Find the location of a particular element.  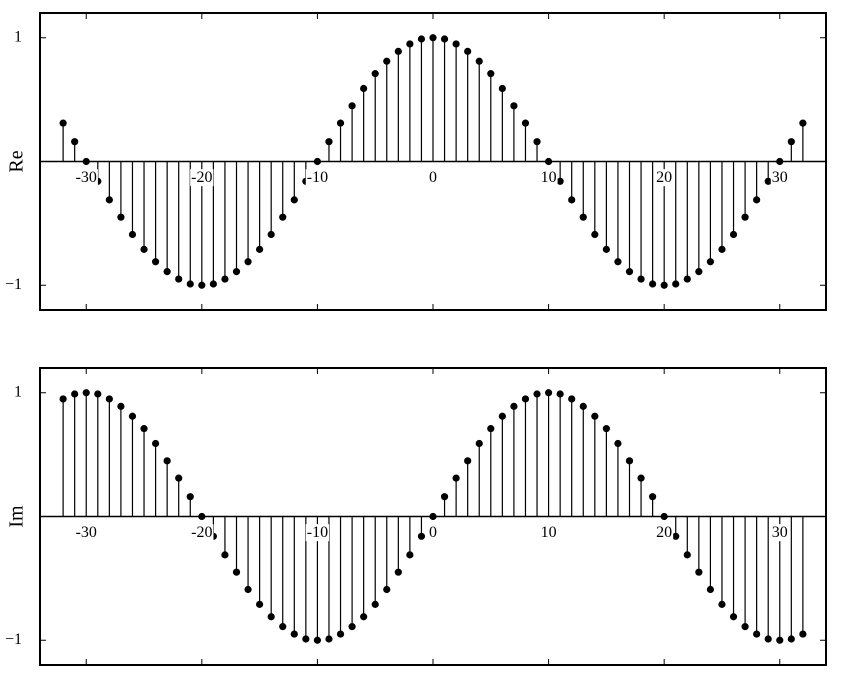

x-tick-label: 30 is located at coordinates (780, 532).